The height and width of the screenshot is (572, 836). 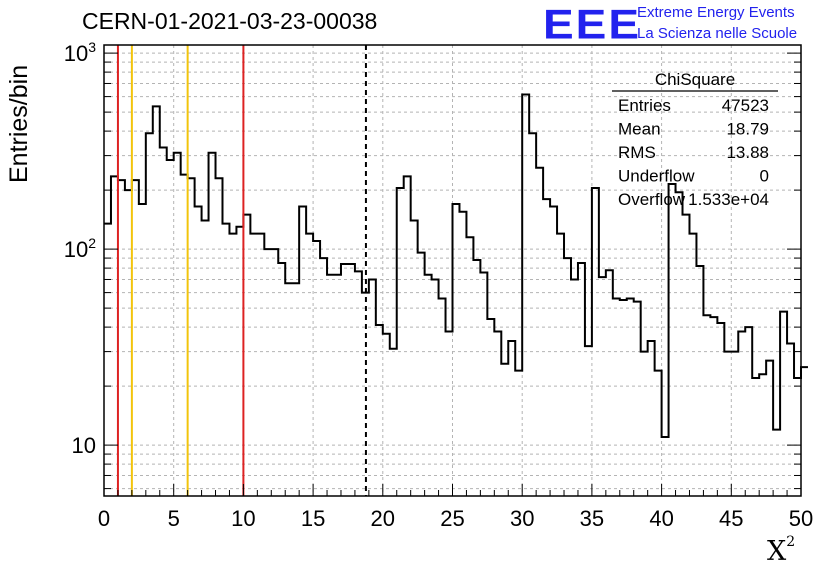 What do you see at coordinates (174, 518) in the screenshot?
I see `x-tick-label: 5` at bounding box center [174, 518].